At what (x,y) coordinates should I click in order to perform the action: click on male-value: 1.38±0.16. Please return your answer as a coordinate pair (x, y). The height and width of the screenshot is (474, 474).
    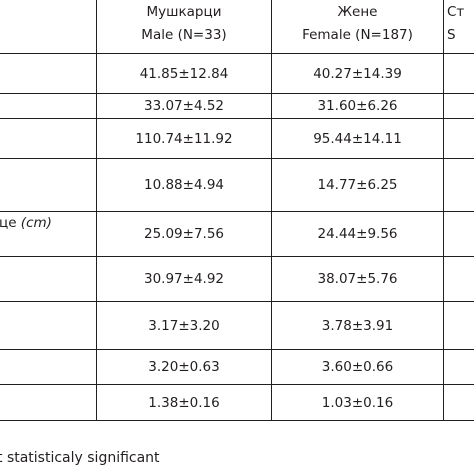
    Looking at the image, I should click on (184, 402).